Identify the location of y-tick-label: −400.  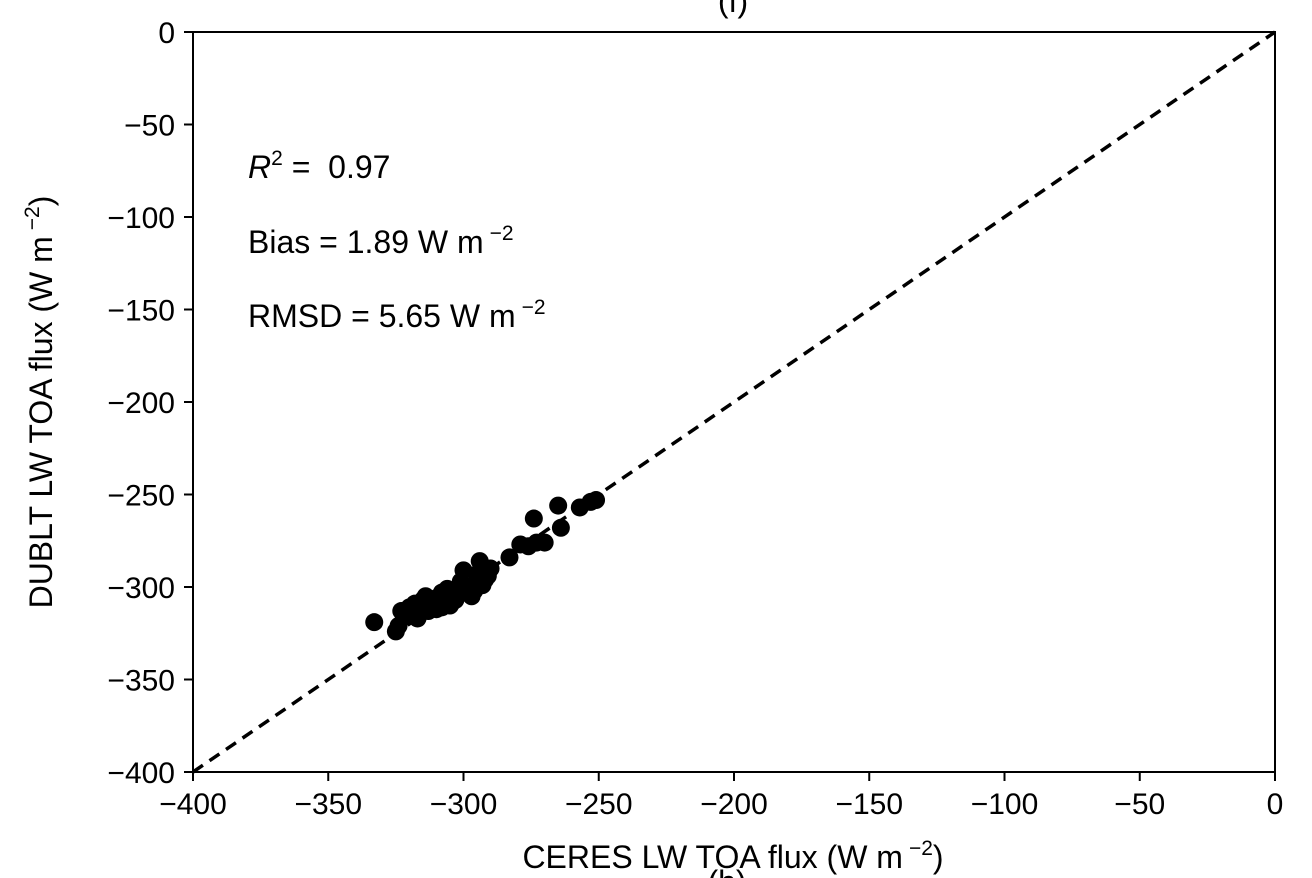
(141, 773).